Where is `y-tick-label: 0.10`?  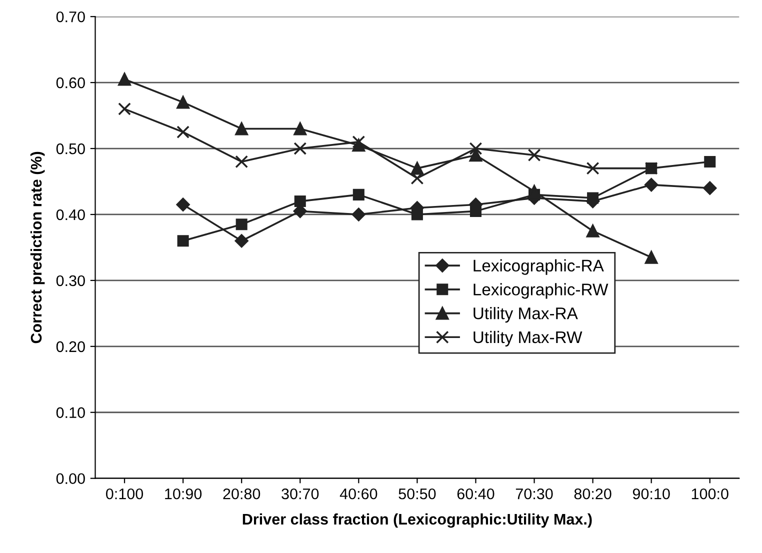
y-tick-label: 0.10 is located at coordinates (70, 412).